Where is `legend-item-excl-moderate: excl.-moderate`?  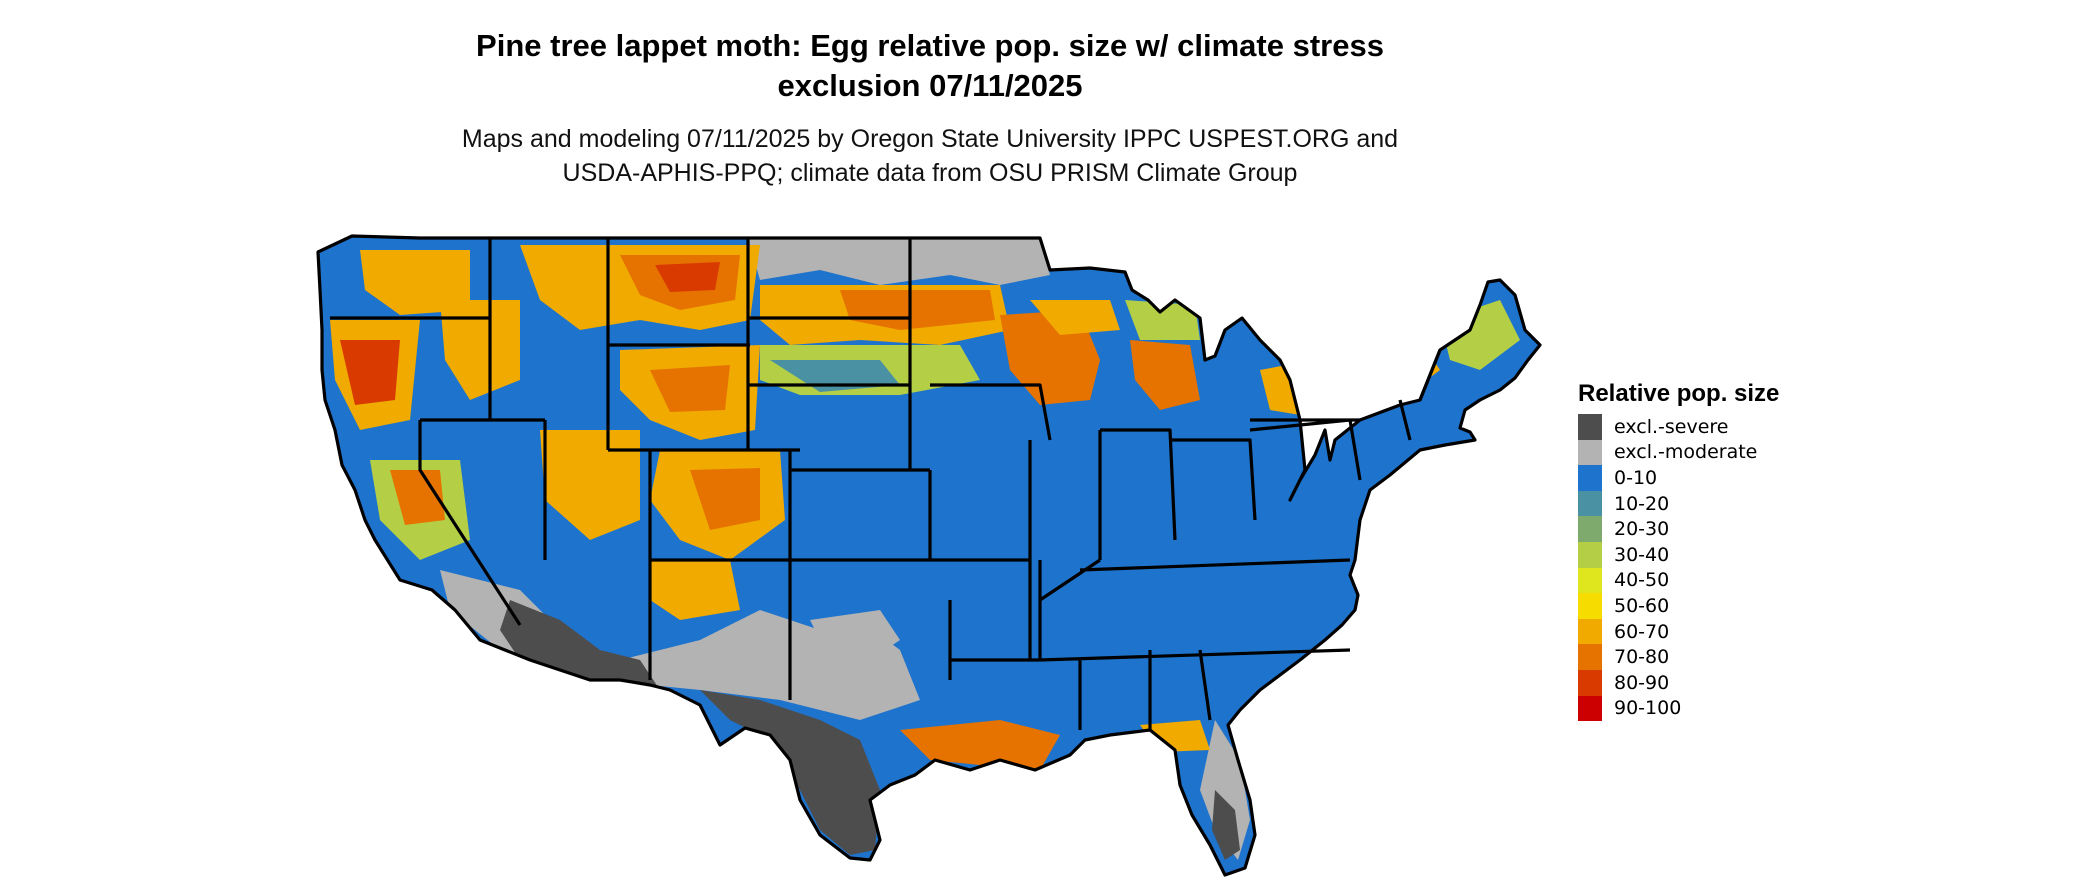 legend-item-excl-moderate: excl.-moderate is located at coordinates (1678, 452).